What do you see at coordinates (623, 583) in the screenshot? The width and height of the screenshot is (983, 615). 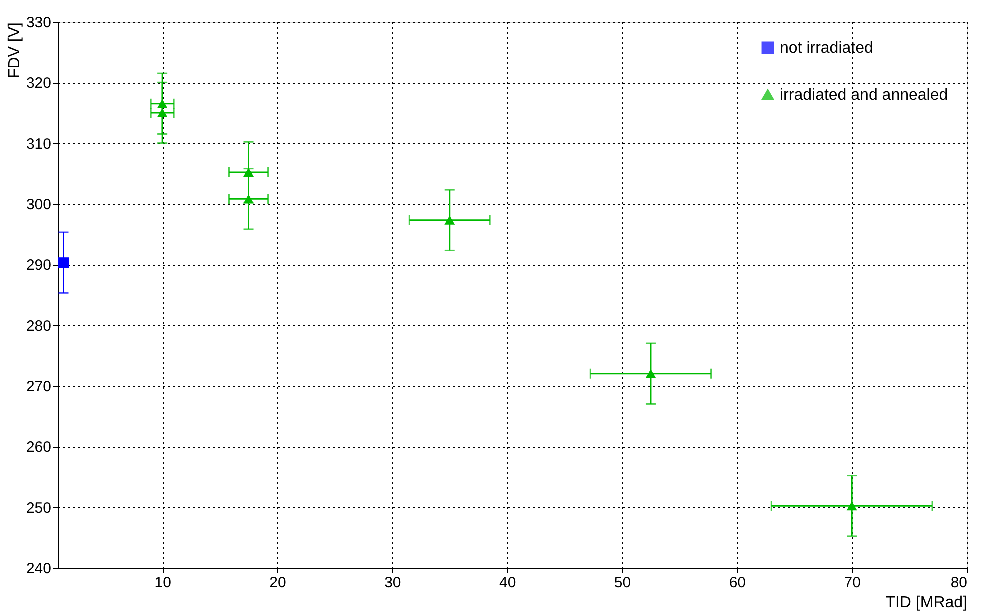 I see `x-tick-label: 50` at bounding box center [623, 583].